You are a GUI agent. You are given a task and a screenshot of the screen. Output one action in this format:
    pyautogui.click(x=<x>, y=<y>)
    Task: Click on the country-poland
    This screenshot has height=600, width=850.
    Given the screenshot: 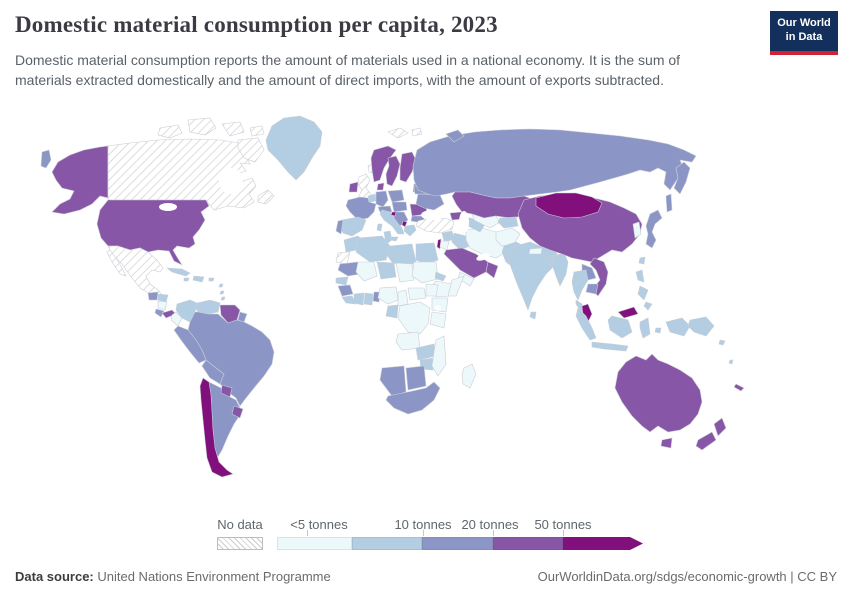 What is the action you would take?
    pyautogui.click(x=396, y=196)
    